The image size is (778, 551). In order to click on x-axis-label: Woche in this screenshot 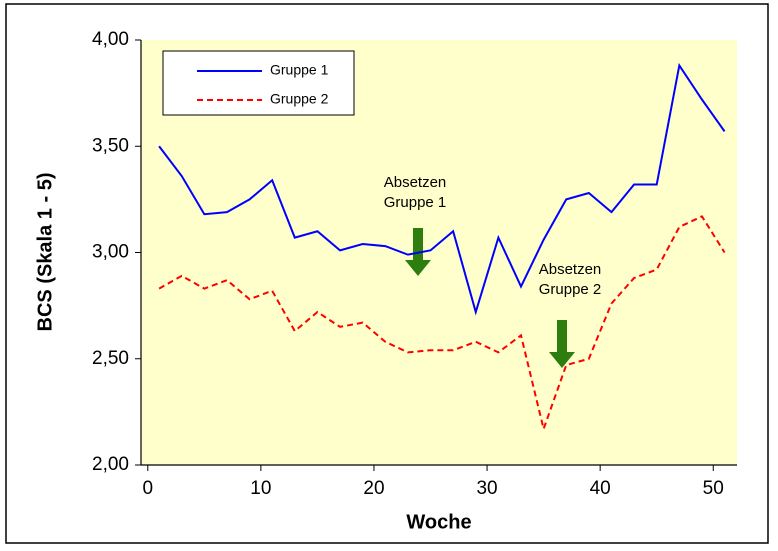, I will do `click(438, 522)`.